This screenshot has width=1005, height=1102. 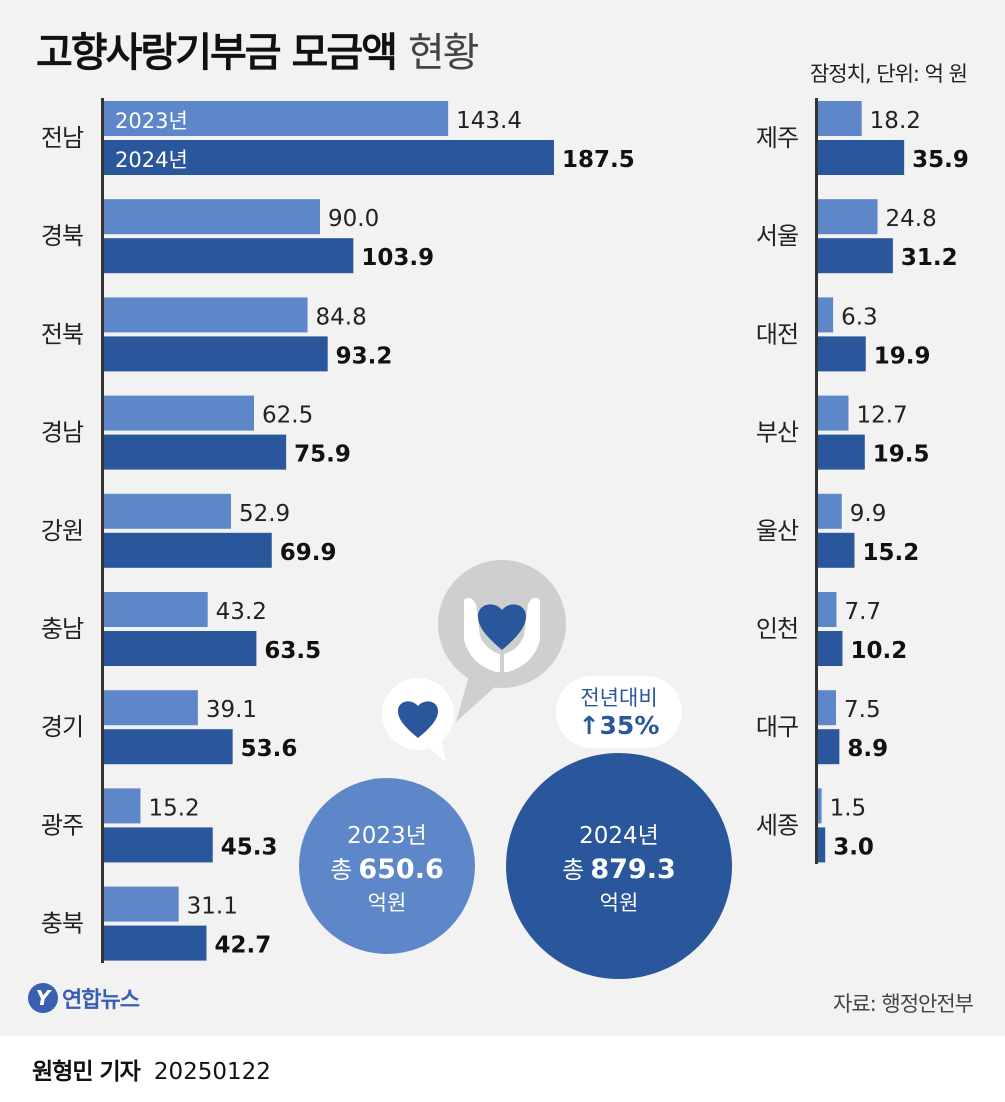 I want to click on left-value-2023: 143.4, so click(x=489, y=121).